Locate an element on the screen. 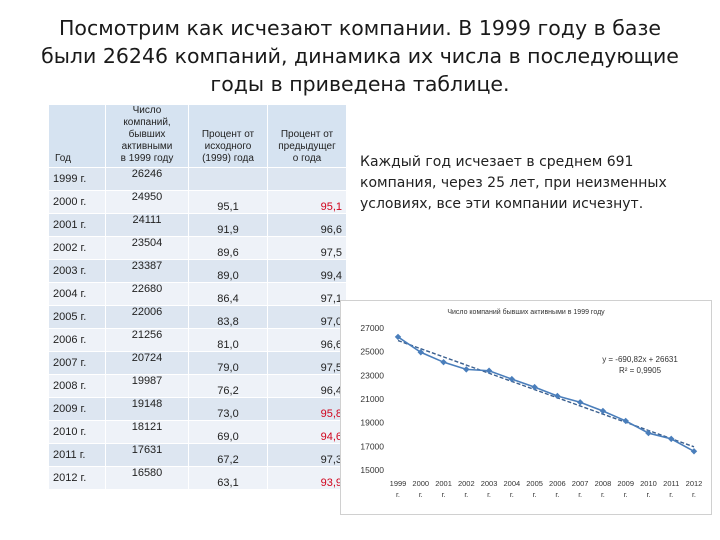  header-pct-prev-line: о года is located at coordinates (307, 158).